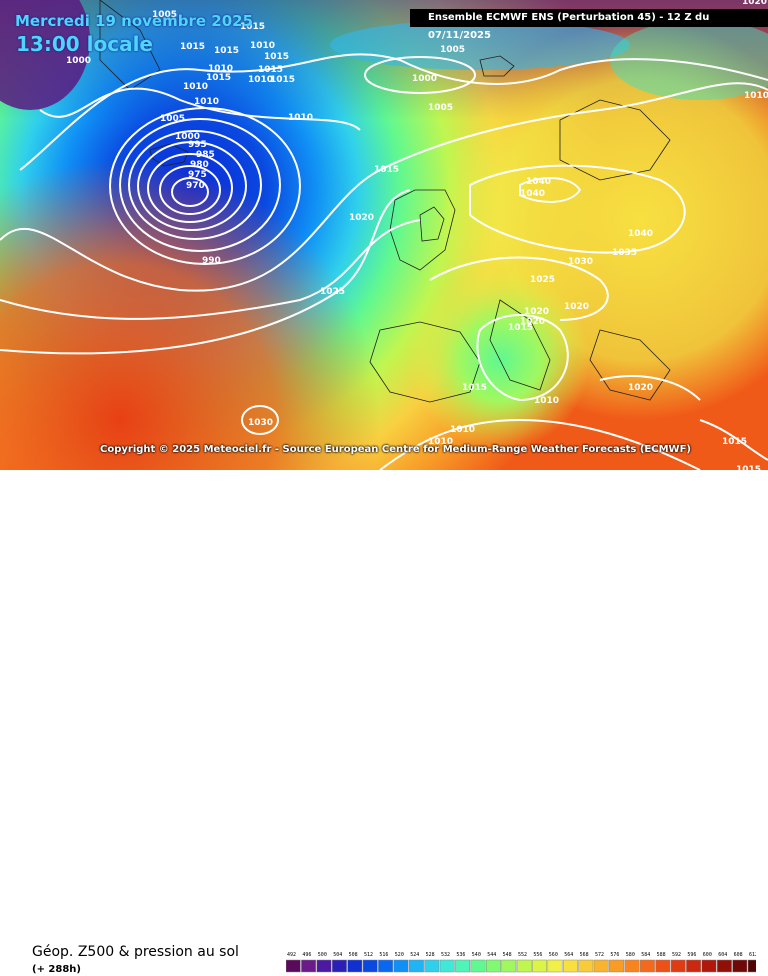  What do you see at coordinates (205, 155) in the screenshot?
I see `isobar-label: 985` at bounding box center [205, 155].